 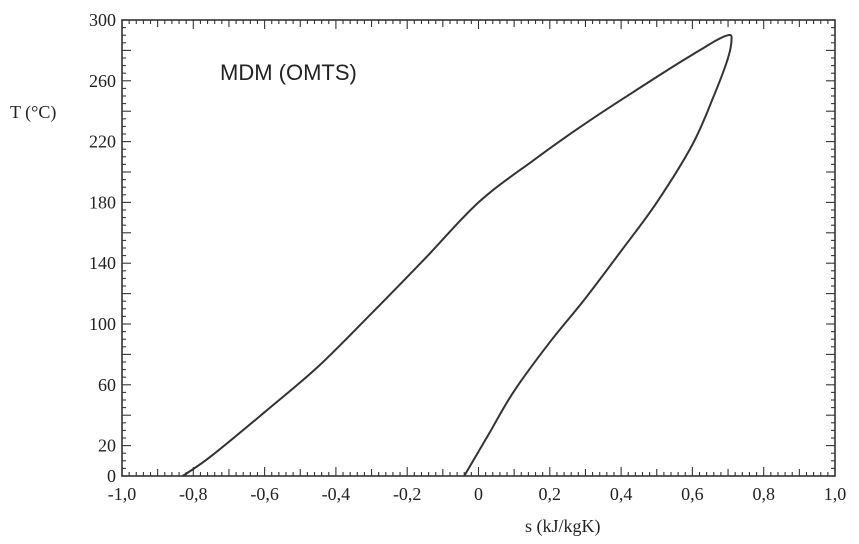 I want to click on y-tick-label: 180, so click(x=102, y=202).